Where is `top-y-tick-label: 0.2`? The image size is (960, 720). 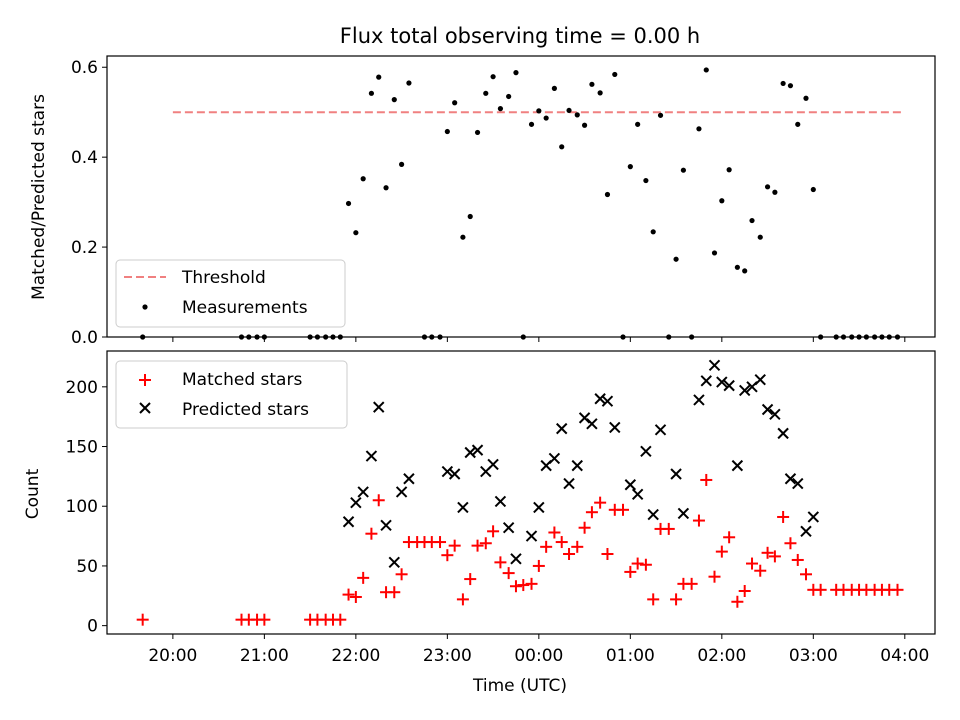 top-y-tick-label: 0.2 is located at coordinates (84, 248).